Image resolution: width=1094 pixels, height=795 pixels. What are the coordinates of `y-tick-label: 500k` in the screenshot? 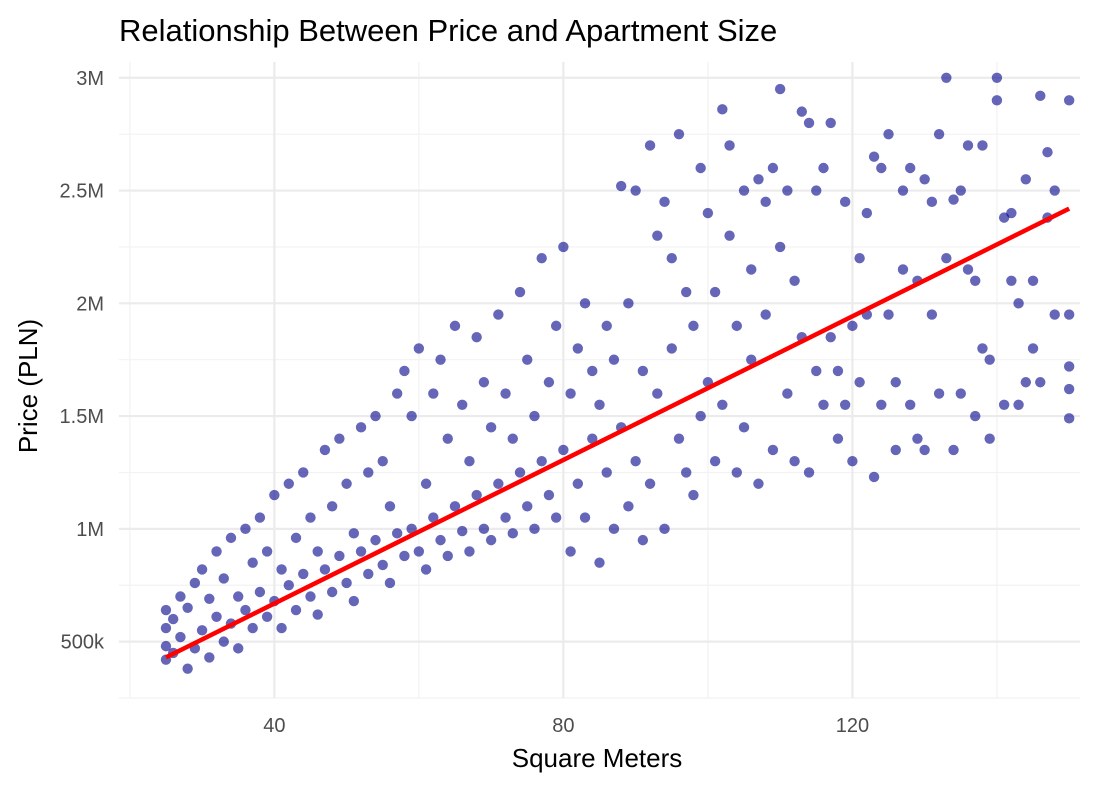 It's located at (83, 643).